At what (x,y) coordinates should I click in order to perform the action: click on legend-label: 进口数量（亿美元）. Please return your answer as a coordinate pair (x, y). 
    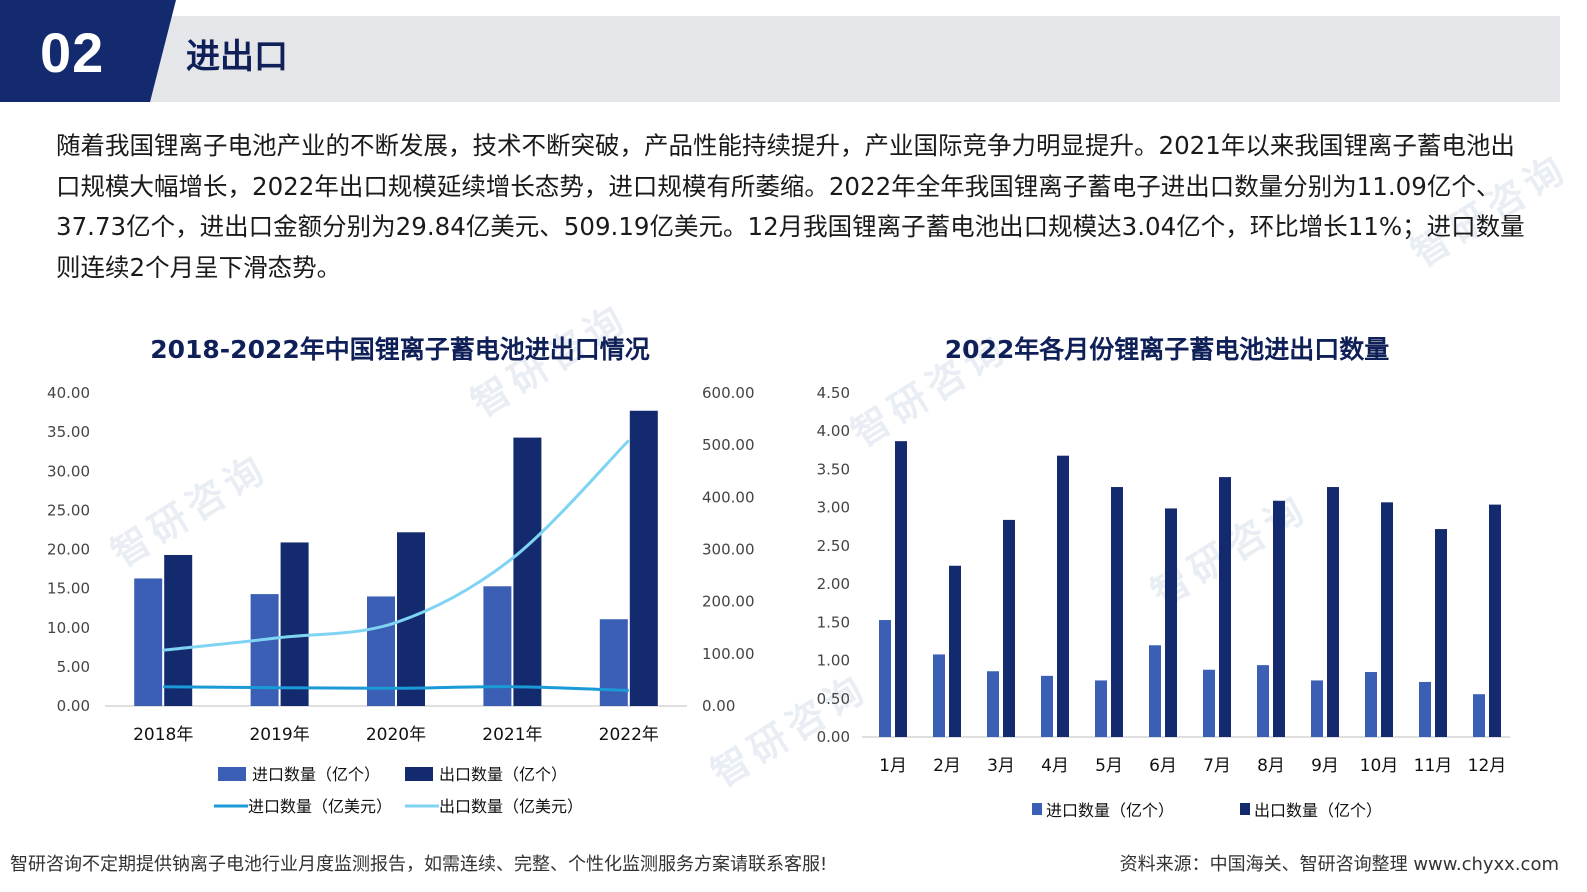
    Looking at the image, I should click on (320, 806).